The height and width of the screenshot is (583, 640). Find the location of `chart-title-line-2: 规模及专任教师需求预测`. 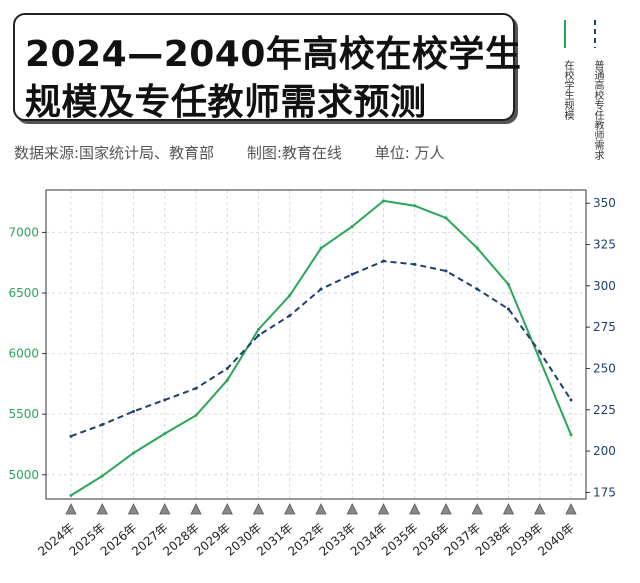

chart-title-line-2: 规模及专任教师需求预测 is located at coordinates (226, 102).